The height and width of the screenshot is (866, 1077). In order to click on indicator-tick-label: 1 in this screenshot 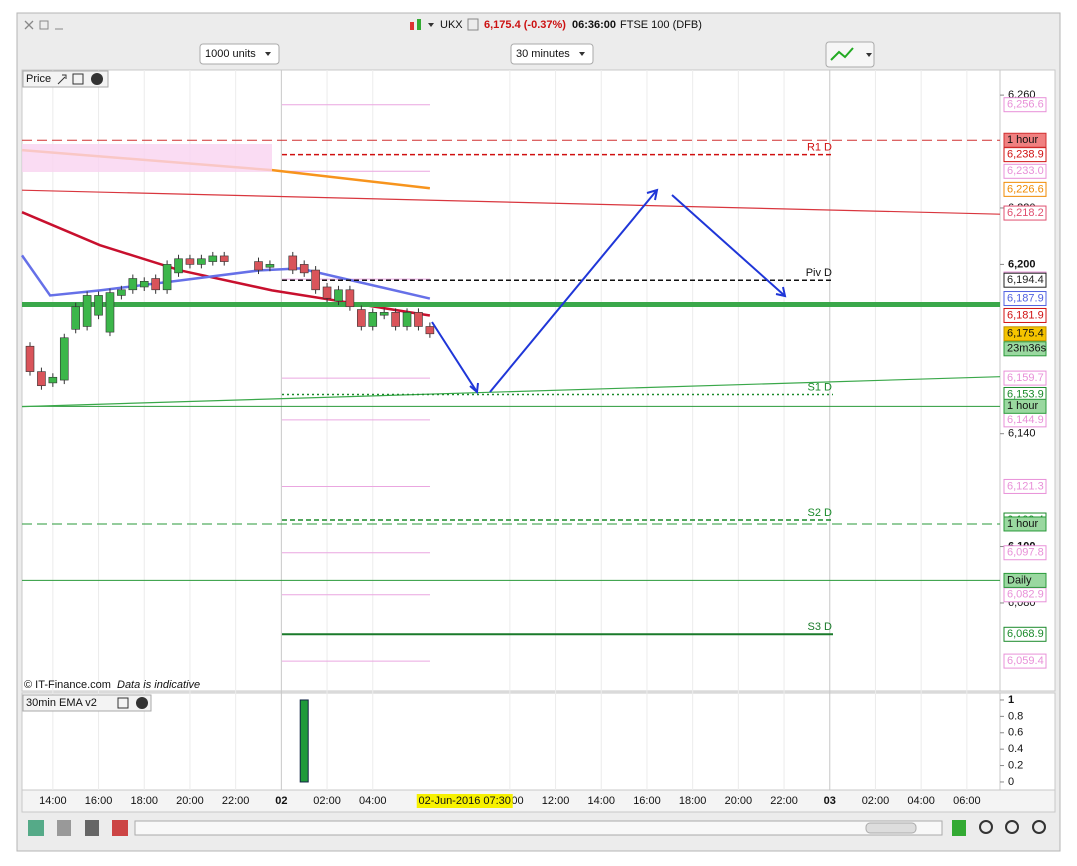, I will do `click(1011, 700)`.